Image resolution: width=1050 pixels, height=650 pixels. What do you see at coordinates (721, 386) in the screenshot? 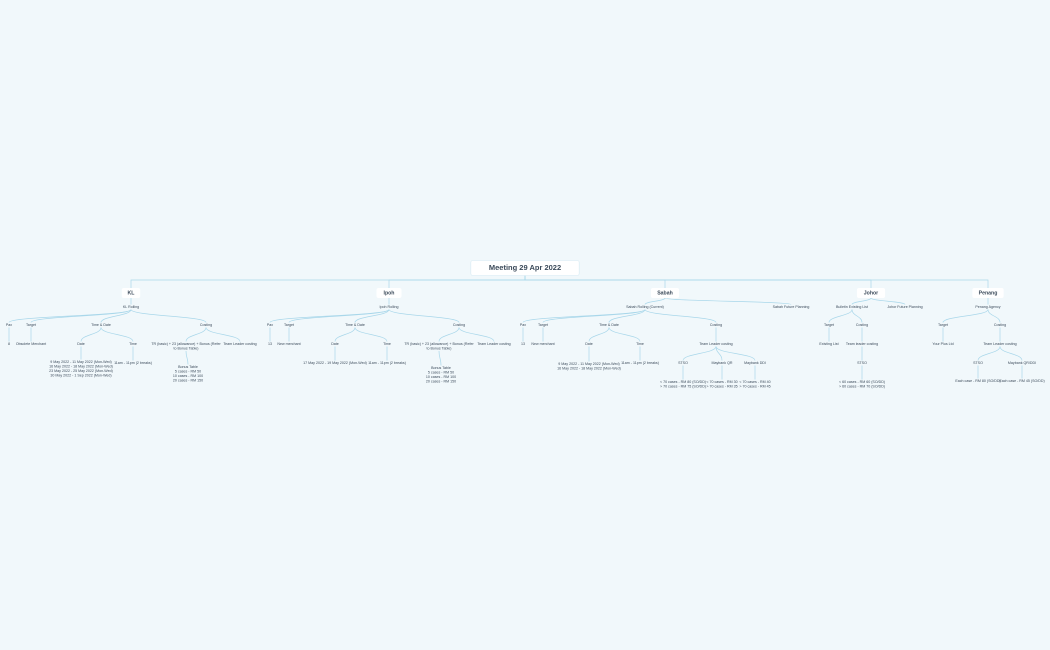
I see `topic-text: > 70 cases - RM 35` at bounding box center [721, 386].